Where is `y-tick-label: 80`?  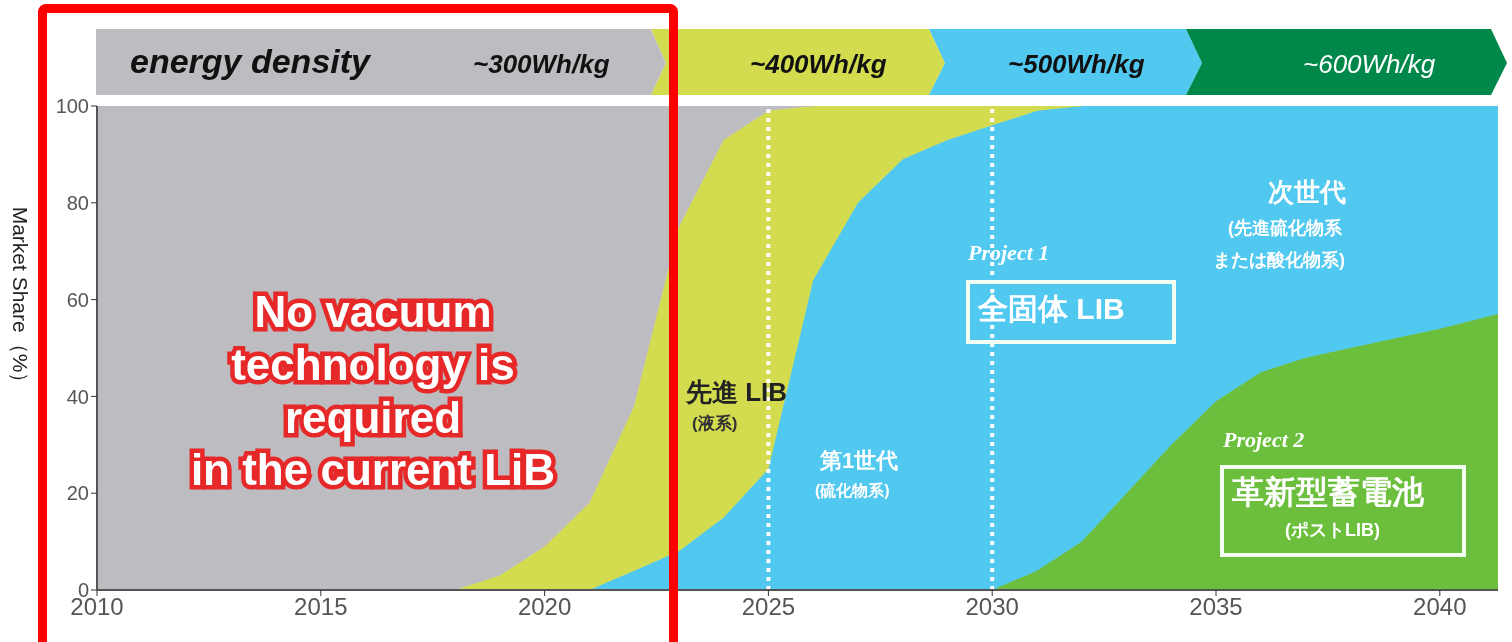
y-tick-label: 80 is located at coordinates (77, 202).